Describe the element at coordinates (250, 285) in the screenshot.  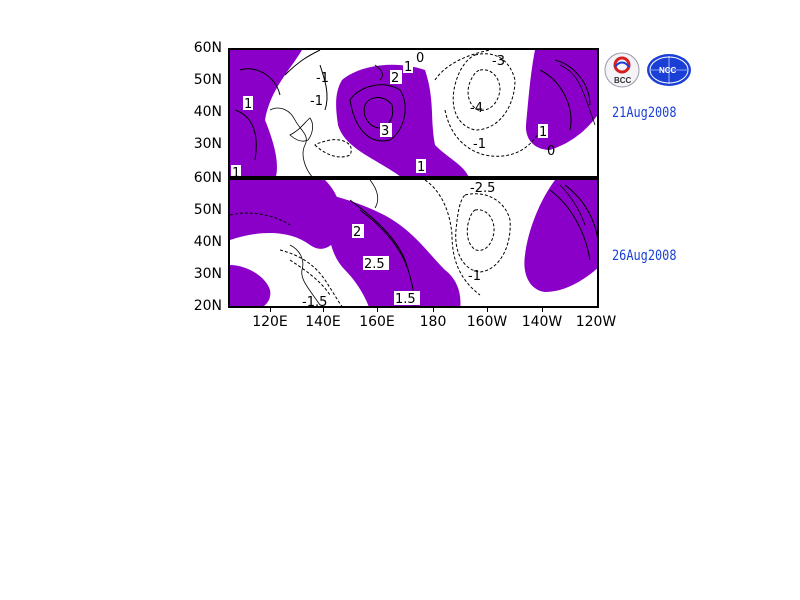
I see `positive-region-southwest` at that location.